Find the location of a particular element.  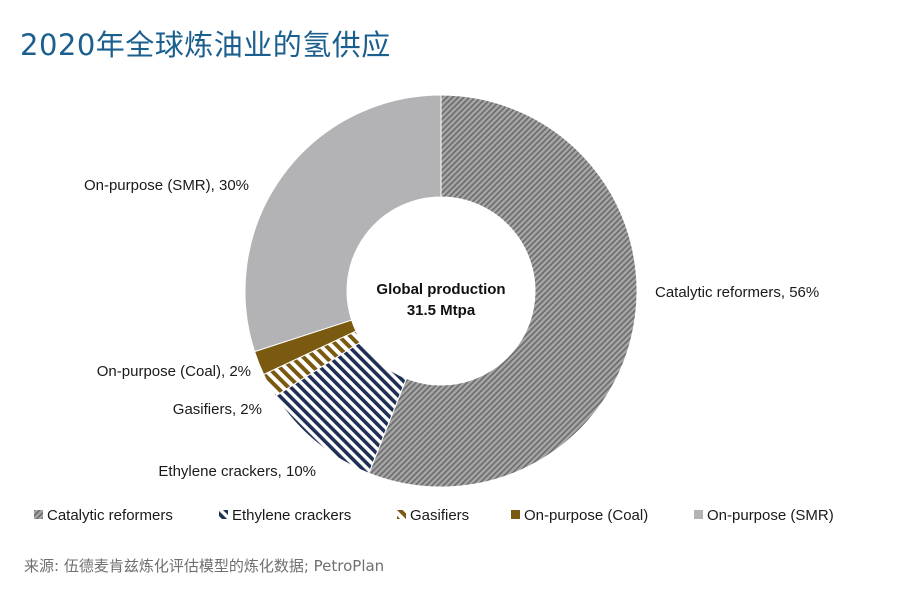

legend-swatch-ethylene-crackers is located at coordinates (223, 514).